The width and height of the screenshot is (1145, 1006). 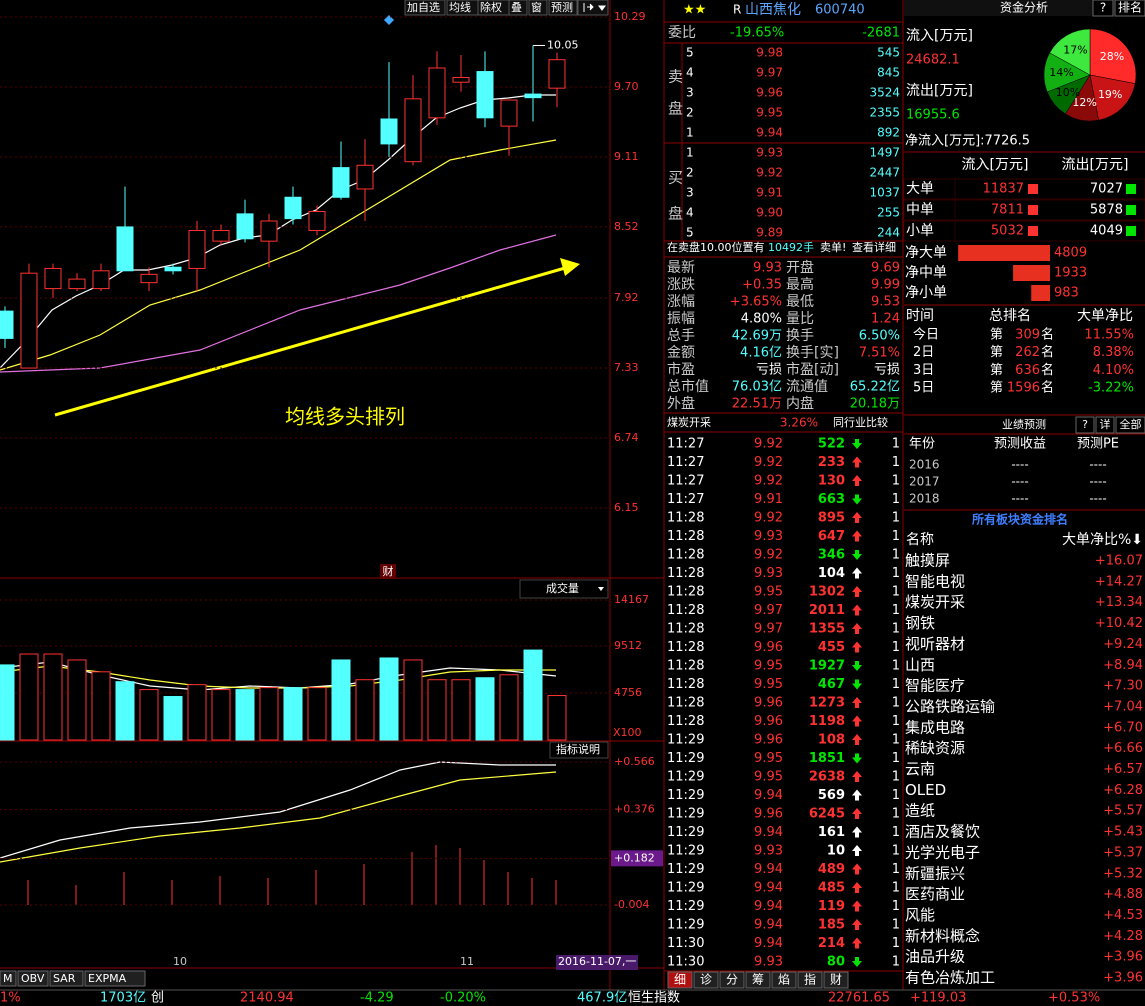 What do you see at coordinates (769, 193) in the screenshot?
I see `book-price: 9.91` at bounding box center [769, 193].